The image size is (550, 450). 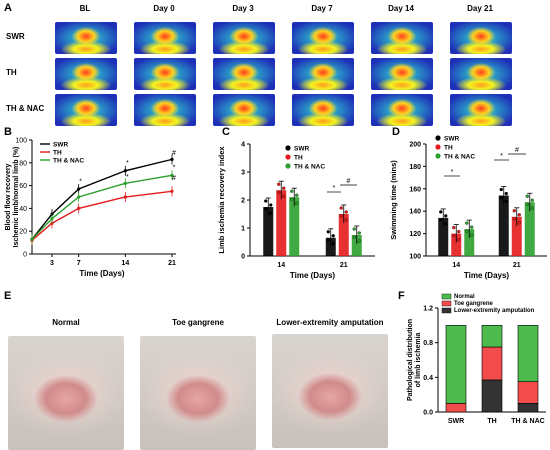 What do you see at coordinates (527, 421) in the screenshot?
I see `x-tick-label: TH & NAC` at bounding box center [527, 421].